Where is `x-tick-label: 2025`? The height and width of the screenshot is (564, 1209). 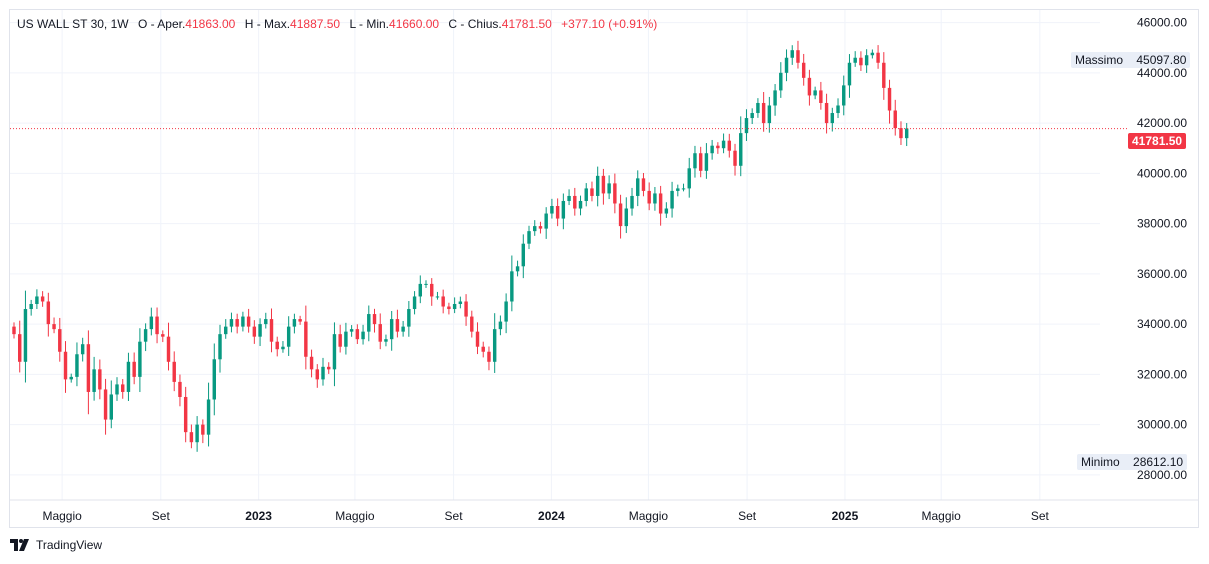
x-tick-label: 2025 is located at coordinates (845, 516).